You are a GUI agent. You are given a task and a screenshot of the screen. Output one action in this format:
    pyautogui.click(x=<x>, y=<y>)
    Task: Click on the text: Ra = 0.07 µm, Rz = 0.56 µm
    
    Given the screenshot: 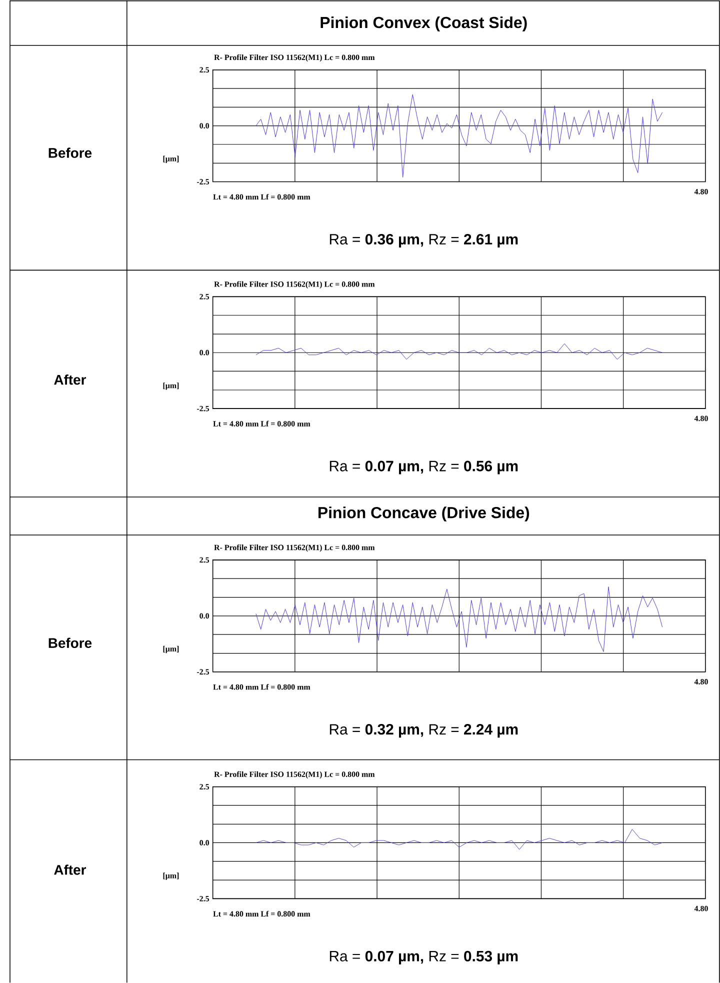 What is the action you would take?
    pyautogui.click(x=424, y=467)
    